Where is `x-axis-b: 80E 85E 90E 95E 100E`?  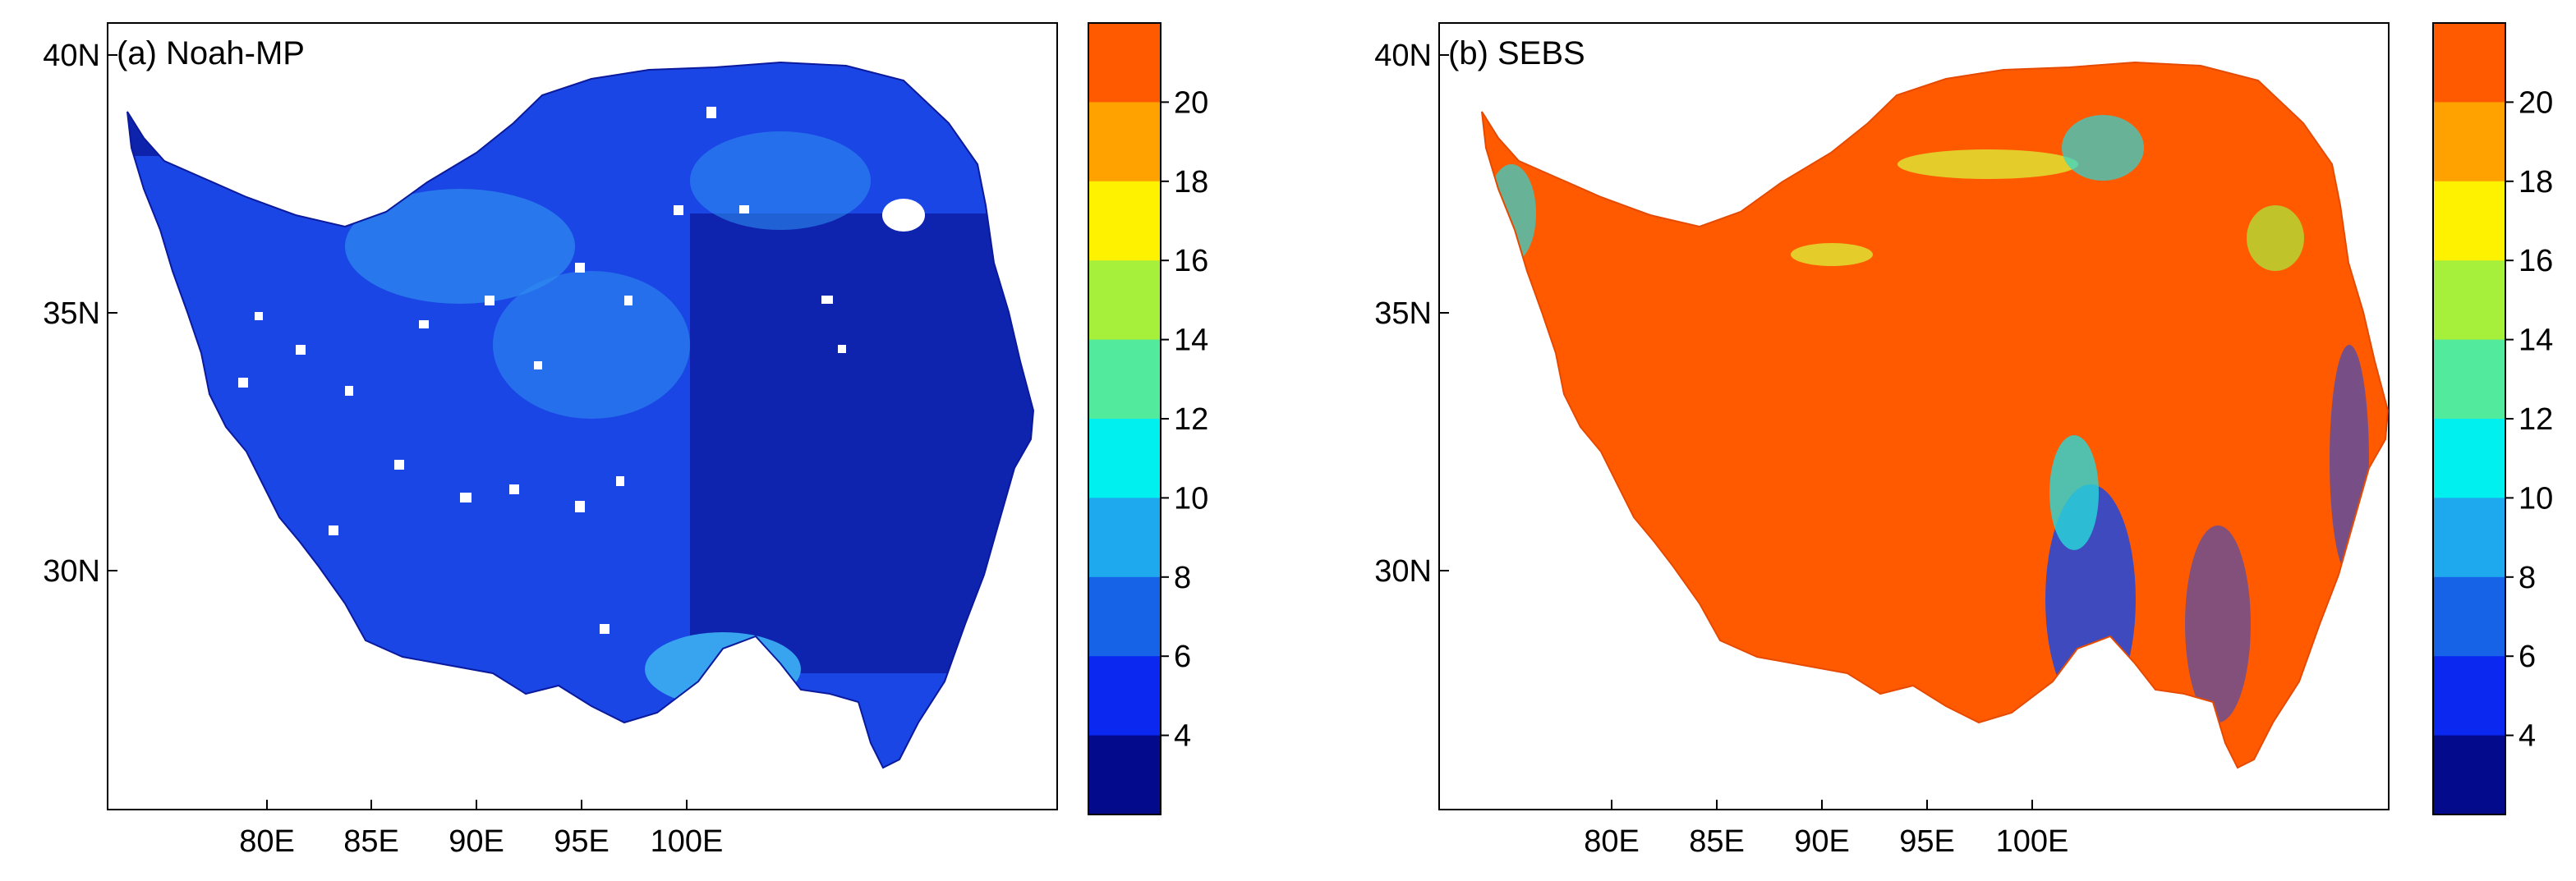 x-axis-b: 80E 85E 90E 95E 100E is located at coordinates (1826, 829).